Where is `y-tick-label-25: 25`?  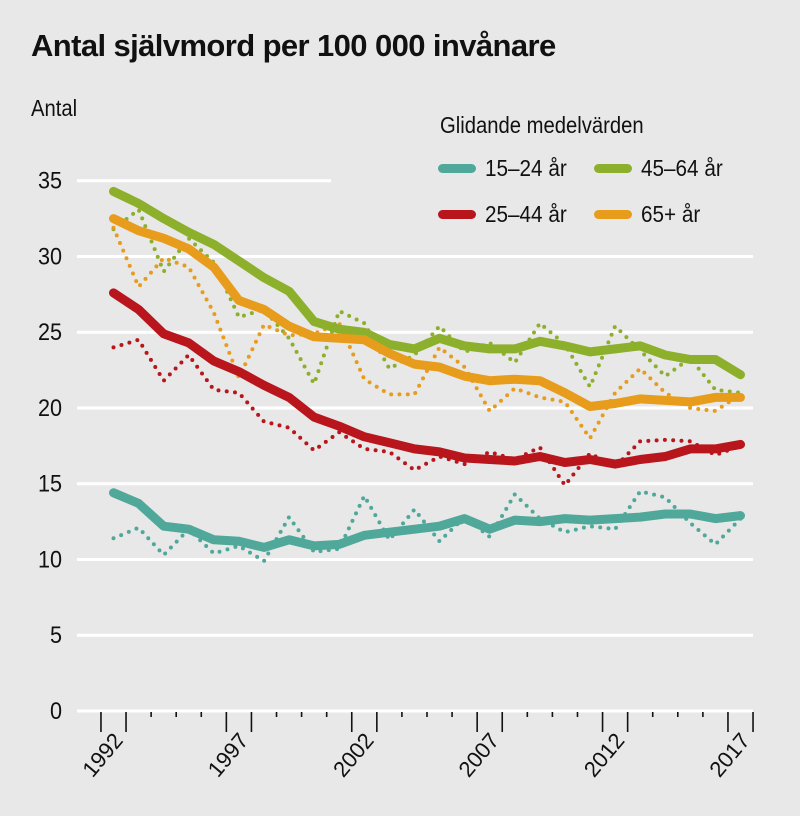
y-tick-label-25: 25 is located at coordinates (50, 331).